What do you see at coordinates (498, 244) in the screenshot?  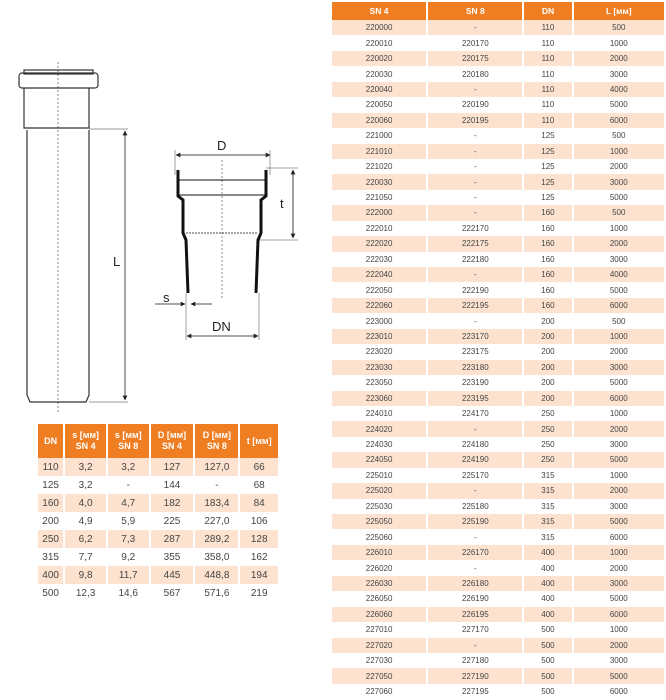 I see `table-row: 222020 222175 160 2000` at bounding box center [498, 244].